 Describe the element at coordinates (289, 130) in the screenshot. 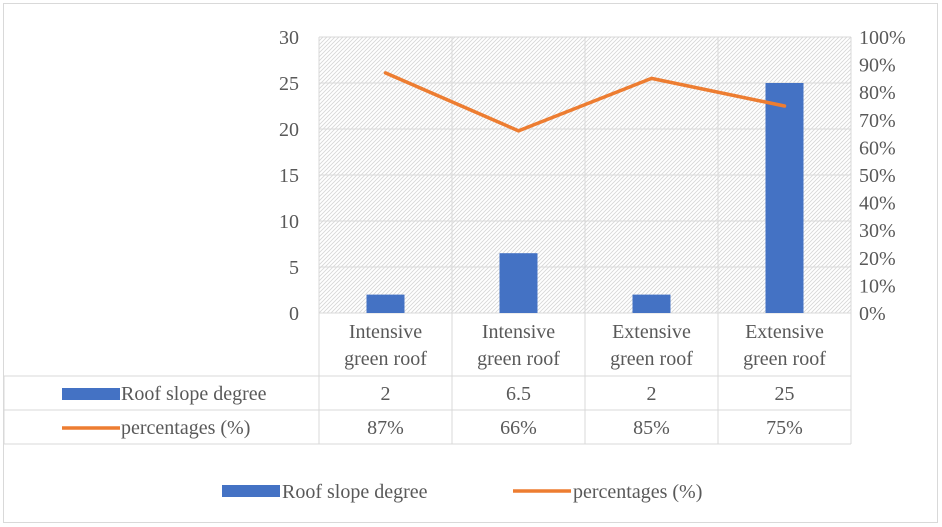

I see `left-tick-label: 20` at that location.